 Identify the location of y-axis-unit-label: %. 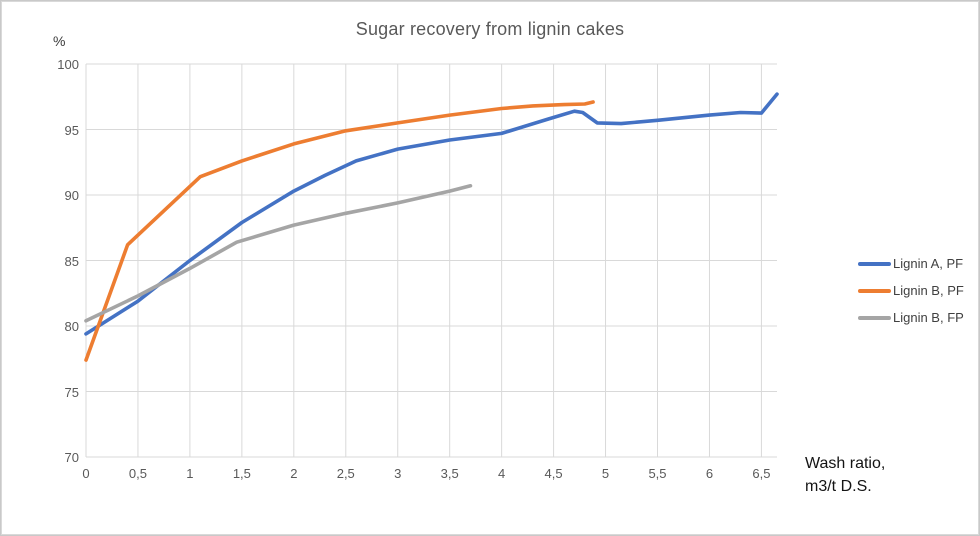
(59, 41).